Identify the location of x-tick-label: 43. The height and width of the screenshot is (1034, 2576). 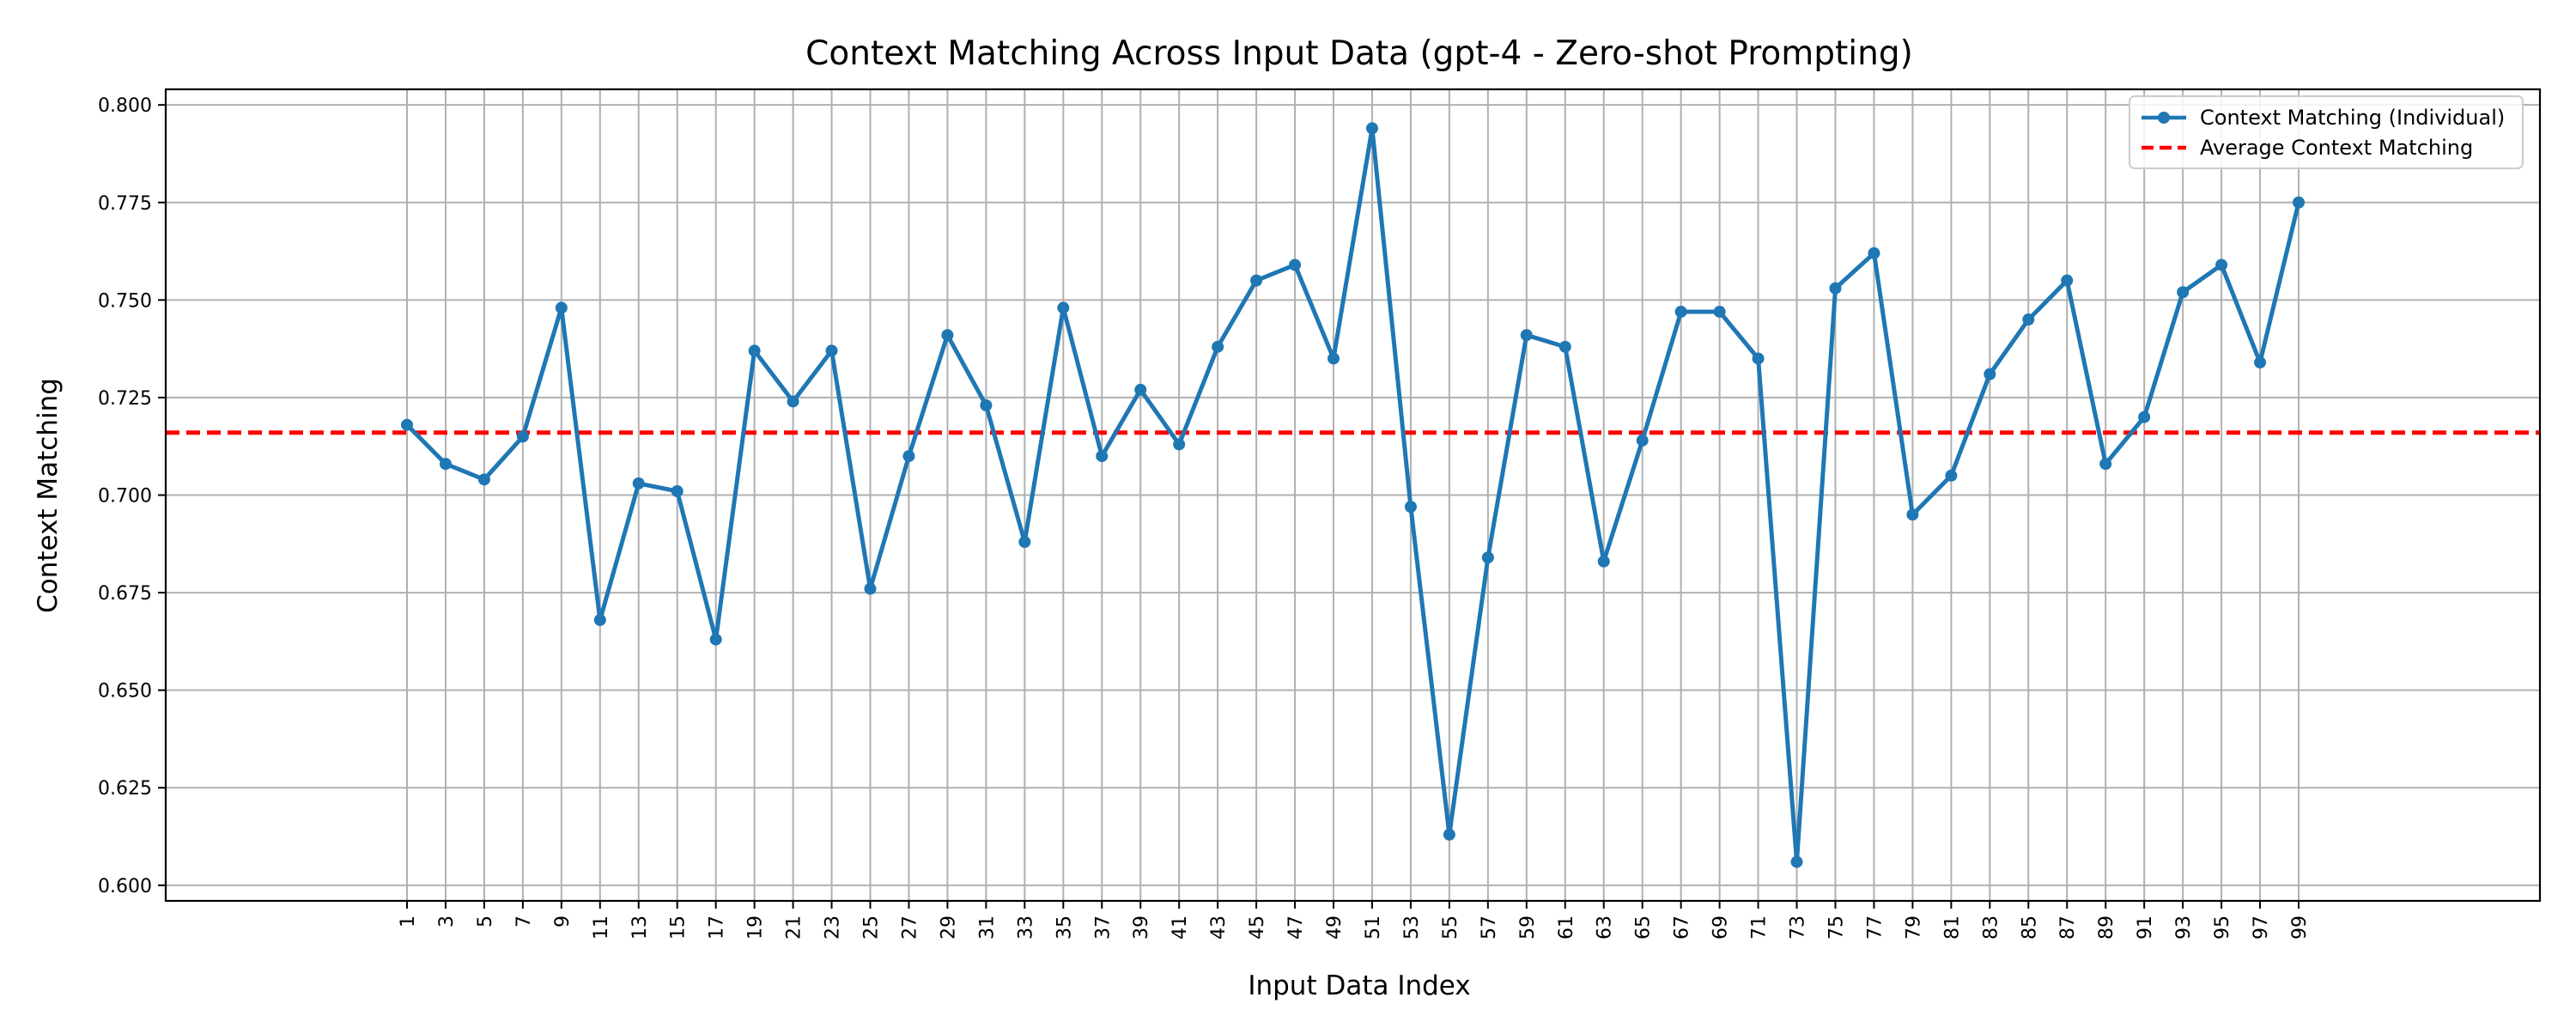
(1219, 927).